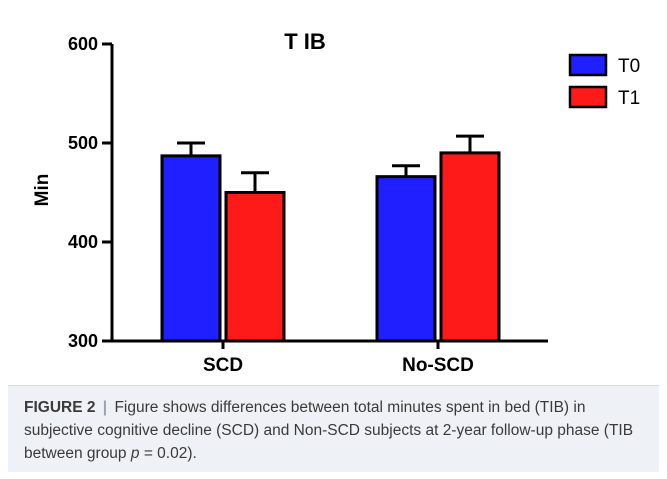 This screenshot has height=479, width=667. I want to click on bar-t0-no-scd, so click(406, 259).